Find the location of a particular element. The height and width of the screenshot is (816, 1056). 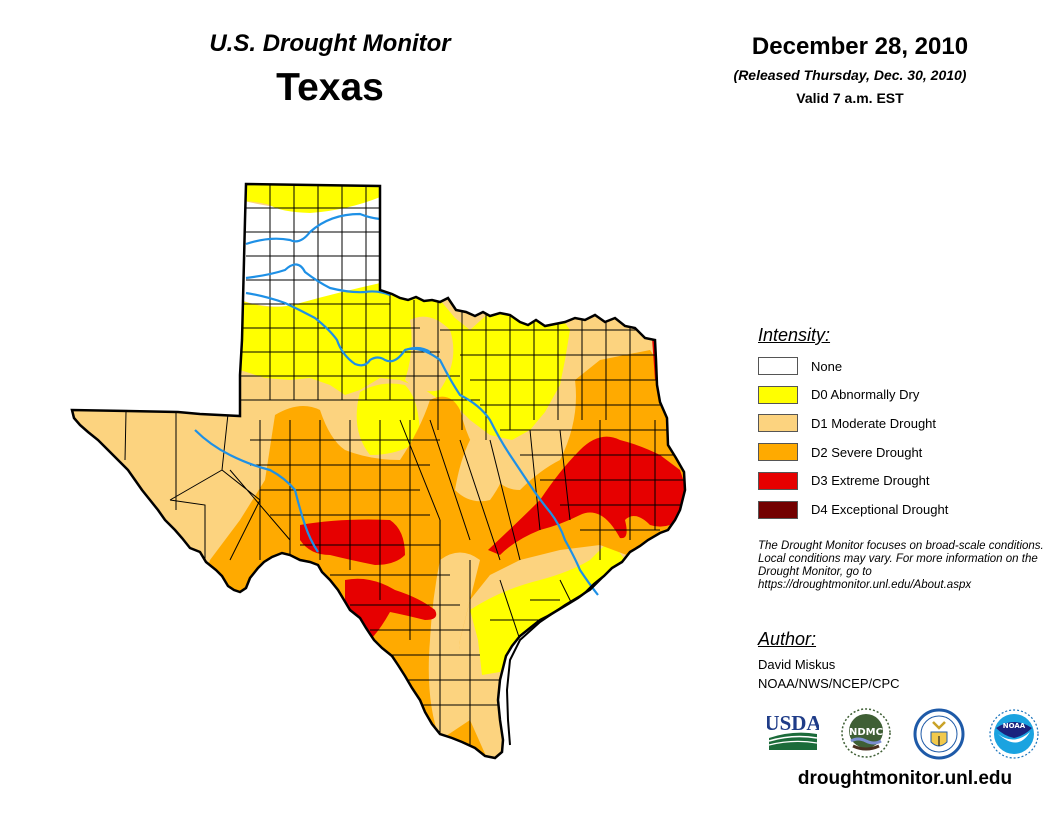

canadian-river is located at coordinates (313, 229).